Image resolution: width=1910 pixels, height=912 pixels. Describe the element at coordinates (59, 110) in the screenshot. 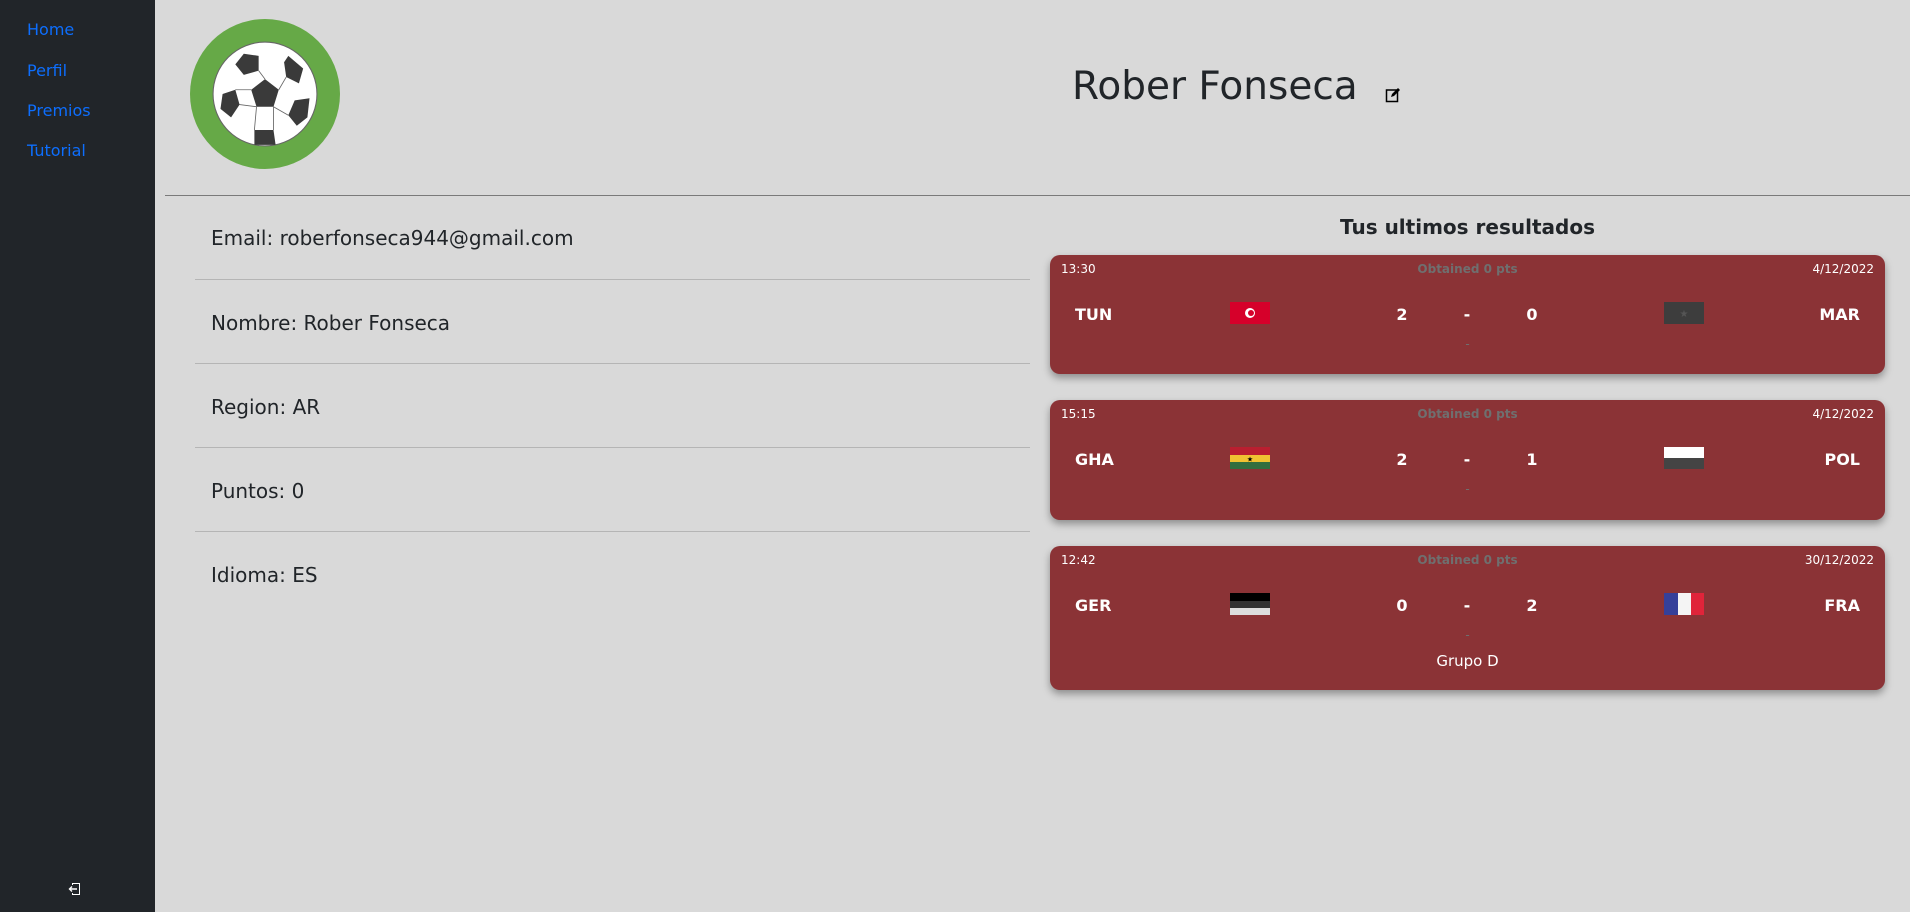

I see `nav-premios: Premios` at that location.